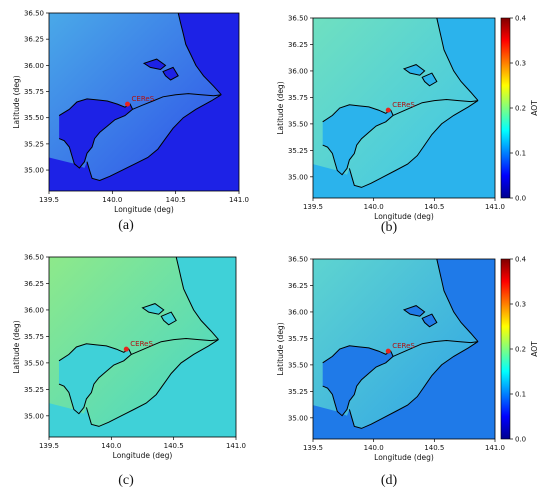 The height and width of the screenshot is (501, 550). I want to click on panel-caption: (a), so click(126, 225).